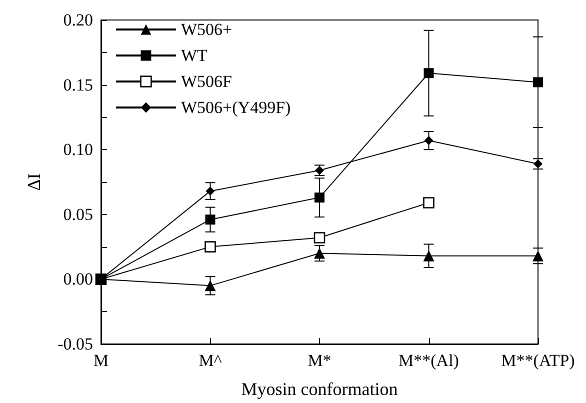  What do you see at coordinates (78, 20) in the screenshot?
I see `y-tick-label: 0.20` at bounding box center [78, 20].